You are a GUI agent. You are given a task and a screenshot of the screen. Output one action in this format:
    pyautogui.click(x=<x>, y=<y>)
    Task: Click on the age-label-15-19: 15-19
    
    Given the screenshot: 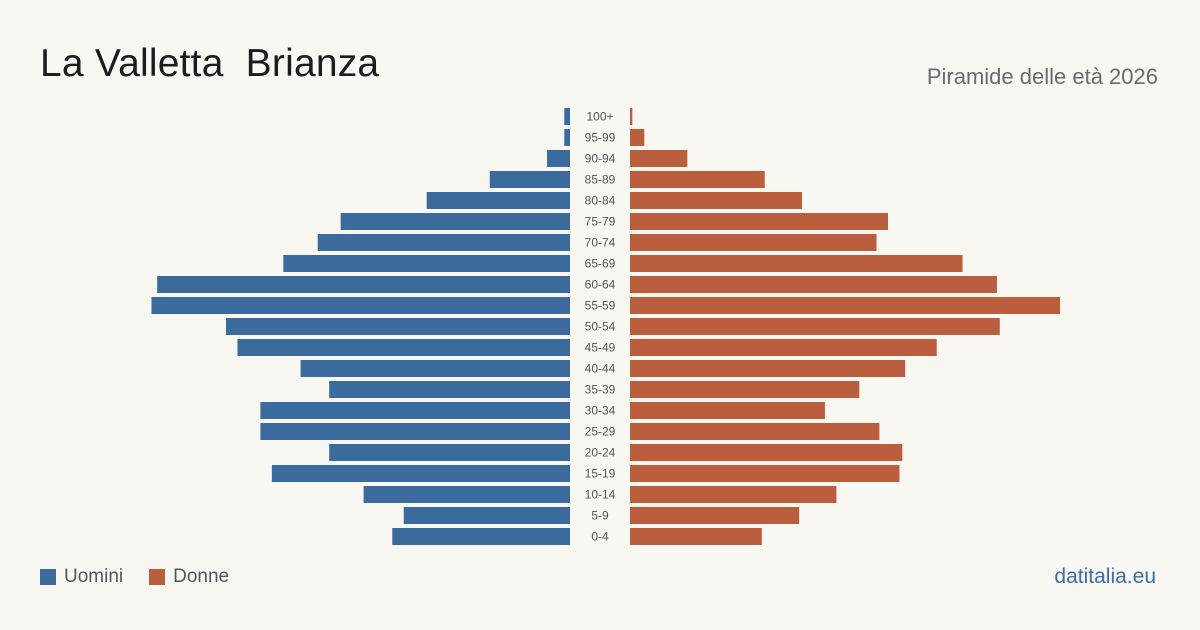 What is the action you would take?
    pyautogui.click(x=600, y=474)
    